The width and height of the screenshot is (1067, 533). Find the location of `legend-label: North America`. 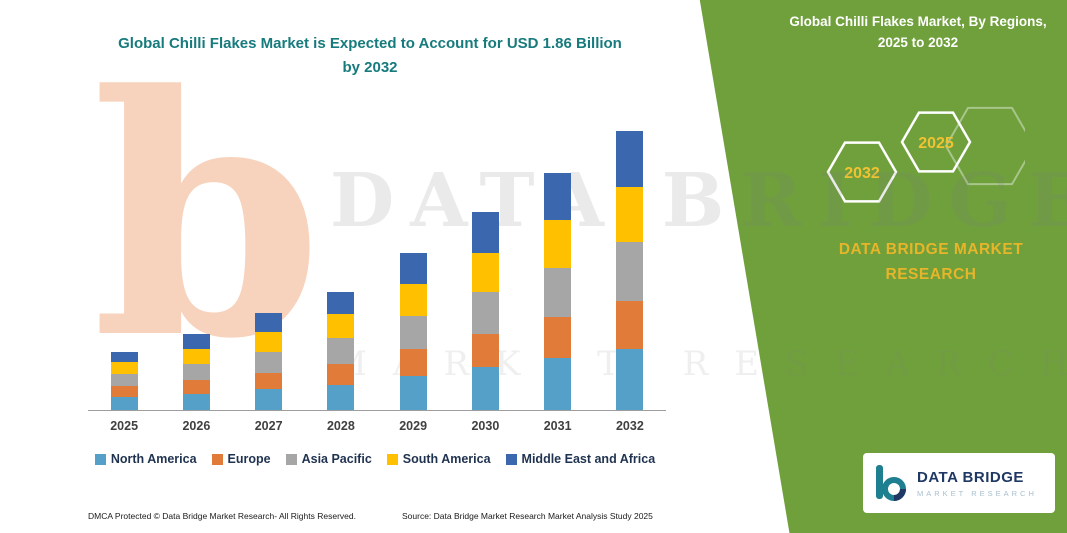

legend-label: North America is located at coordinates (153, 459).